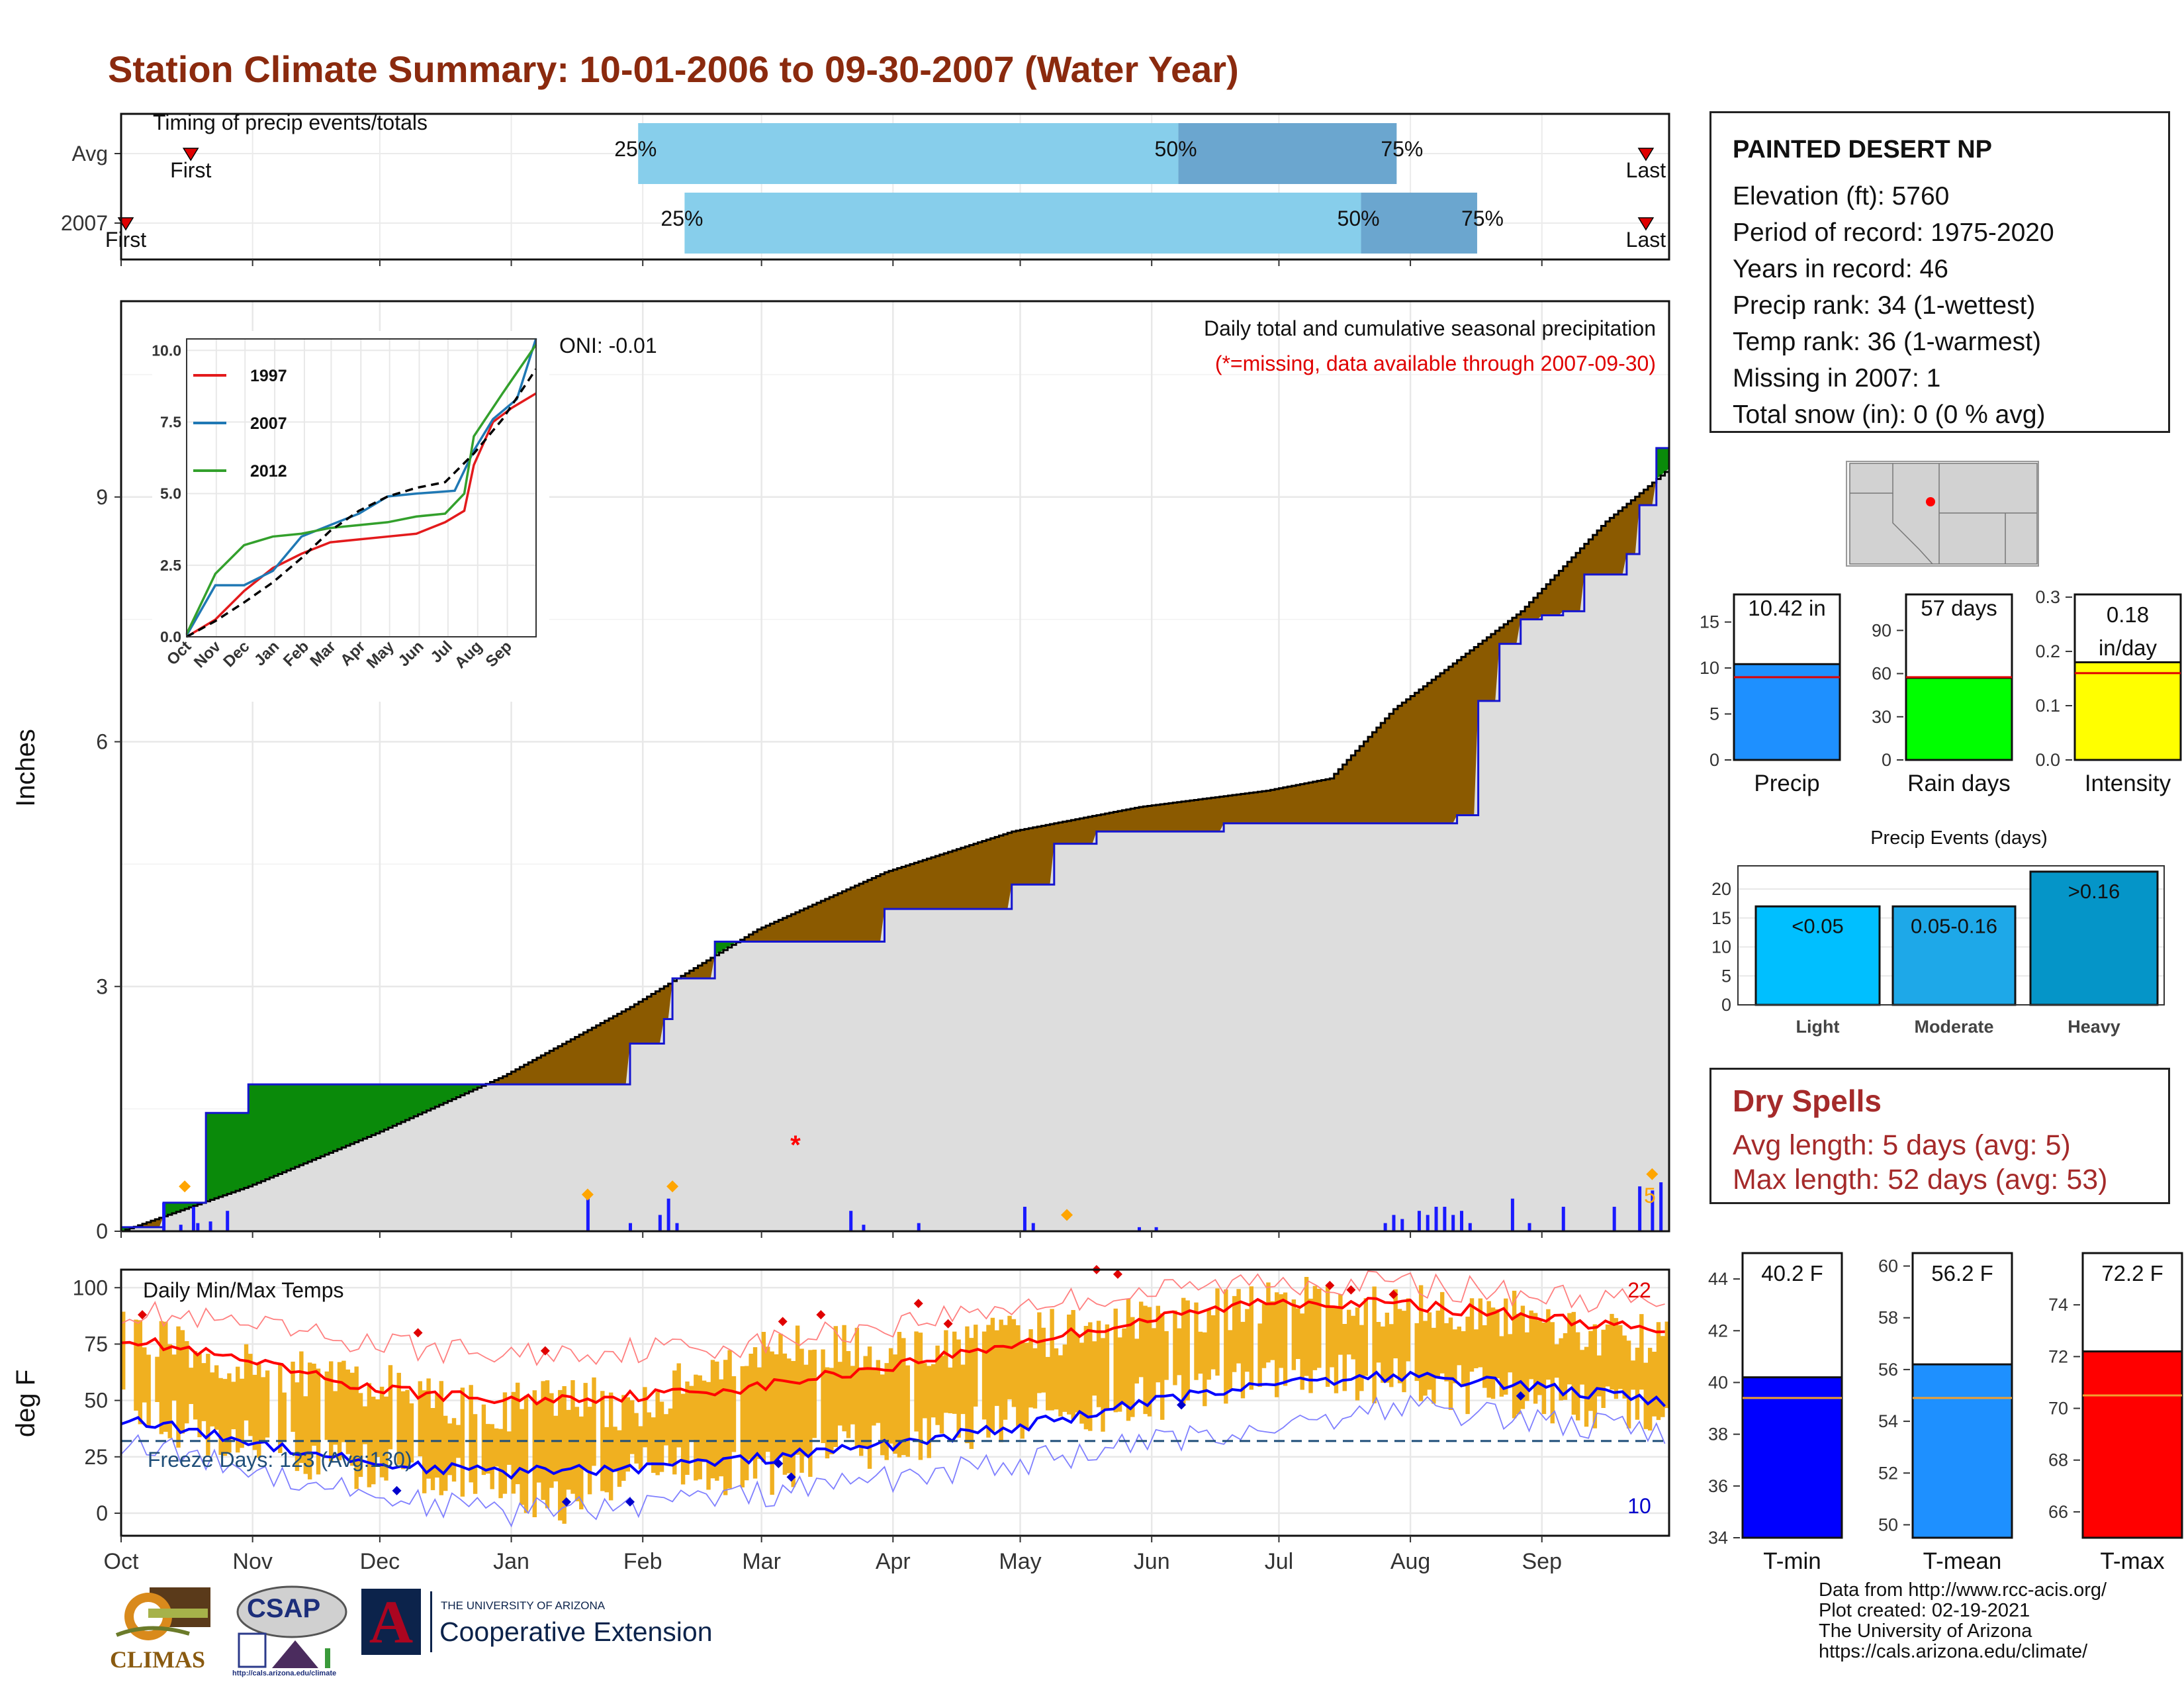  I want to click on month-tick-label: Aug, so click(1410, 1561).